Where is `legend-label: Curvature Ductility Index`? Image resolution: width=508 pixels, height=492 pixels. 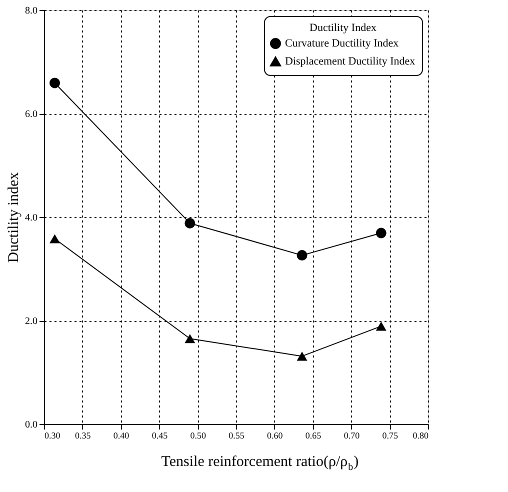 legend-label: Curvature Ductility Index is located at coordinates (342, 44).